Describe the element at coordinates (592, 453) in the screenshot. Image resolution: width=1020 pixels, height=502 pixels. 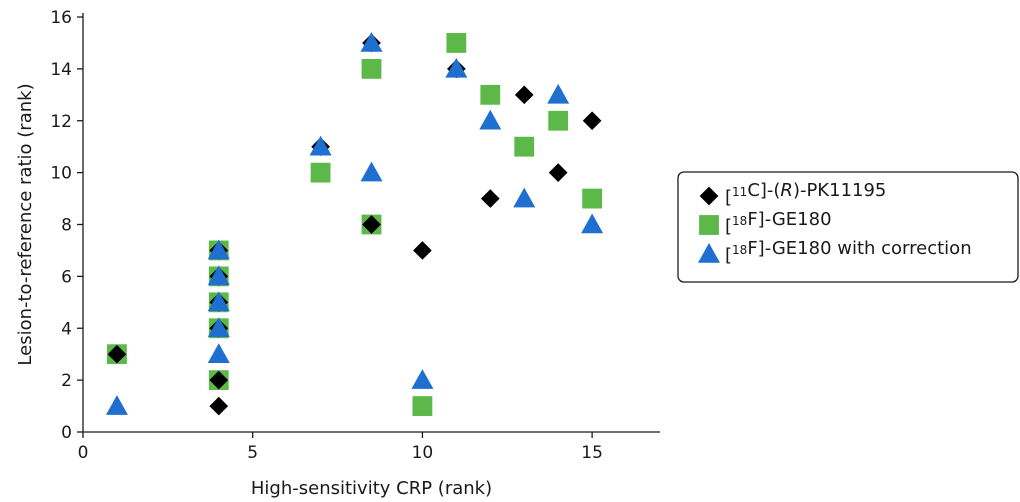
I see `x-tick-label: 15` at that location.